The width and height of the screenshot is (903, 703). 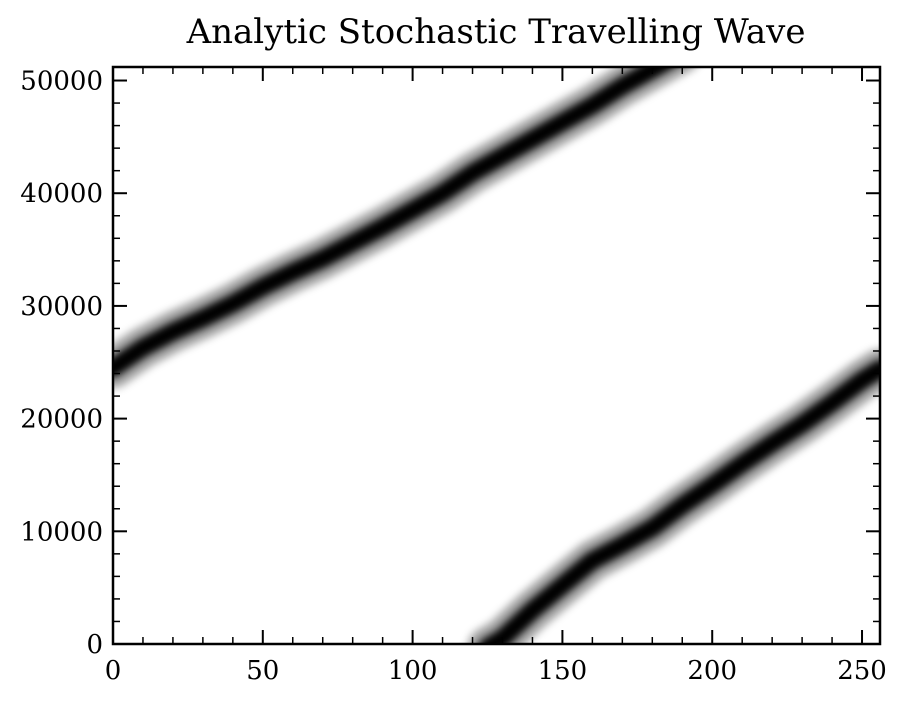 I want to click on x-tick-label: 50, so click(x=262, y=671).